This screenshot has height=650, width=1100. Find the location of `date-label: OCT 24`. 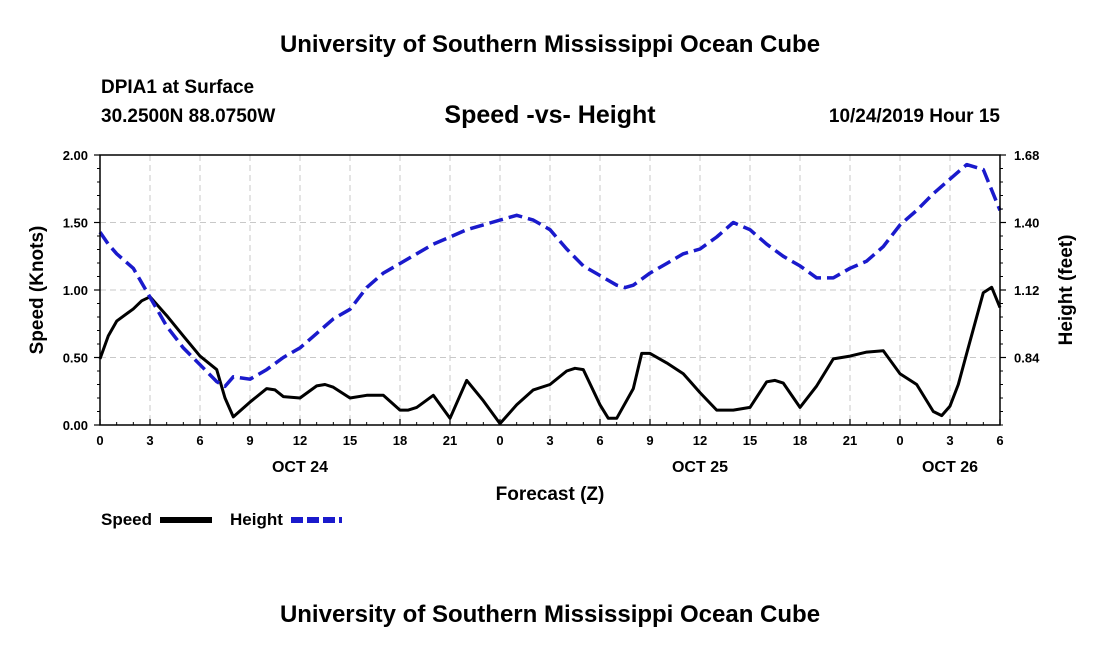

date-label: OCT 24 is located at coordinates (300, 467).